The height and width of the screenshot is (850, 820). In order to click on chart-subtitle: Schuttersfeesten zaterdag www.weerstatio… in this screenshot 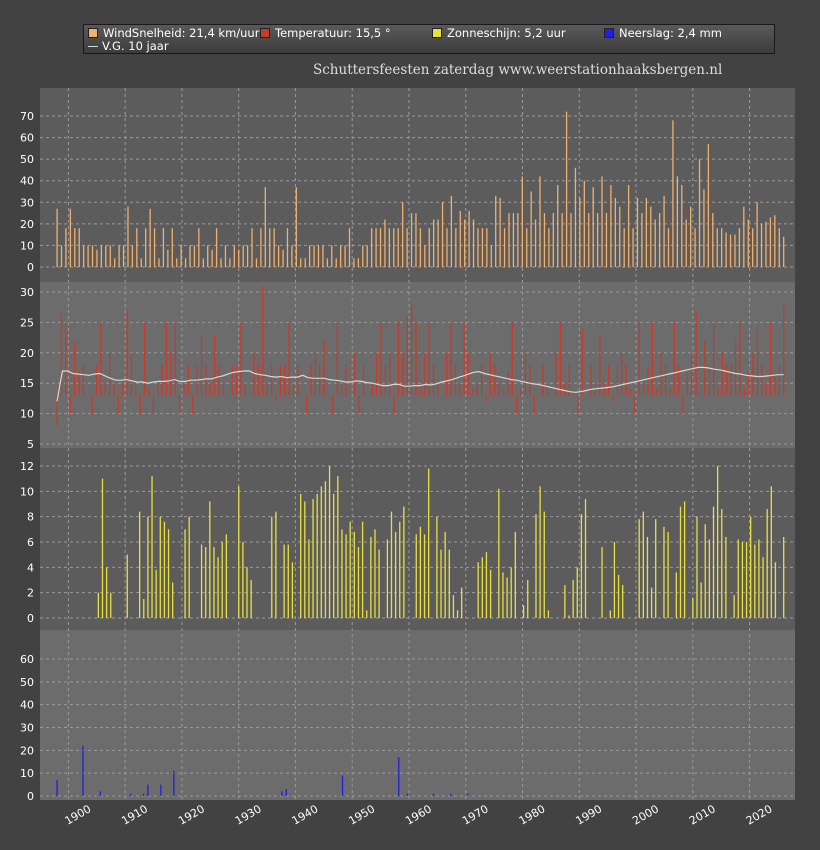, I will do `click(518, 70)`.